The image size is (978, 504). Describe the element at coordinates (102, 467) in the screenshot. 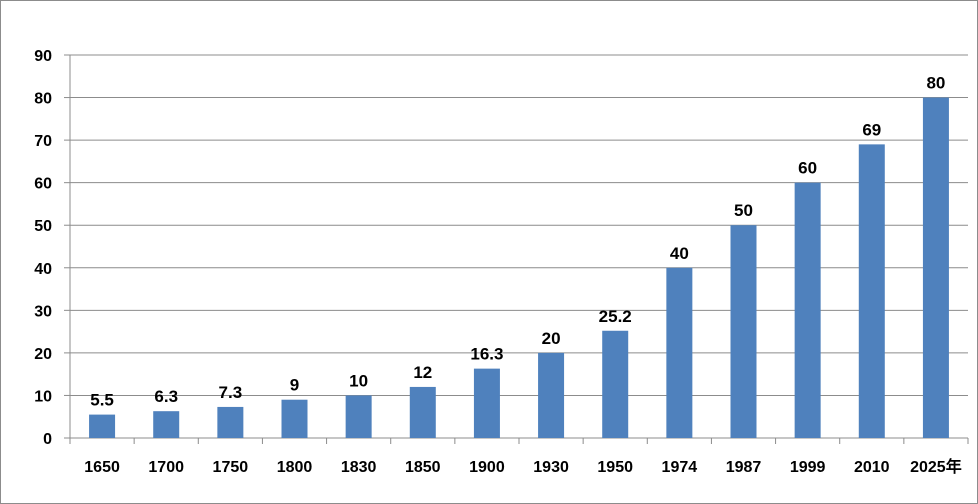

I see `x-tick-label: 1650` at that location.